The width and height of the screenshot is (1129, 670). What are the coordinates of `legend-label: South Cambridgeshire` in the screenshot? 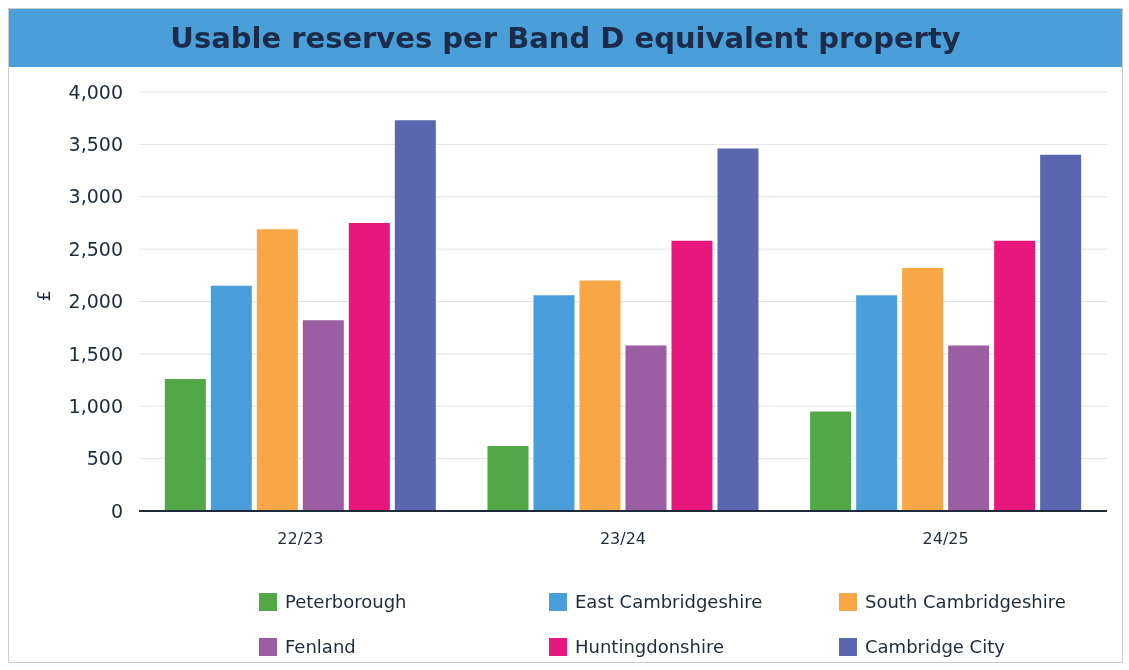 It's located at (965, 601).